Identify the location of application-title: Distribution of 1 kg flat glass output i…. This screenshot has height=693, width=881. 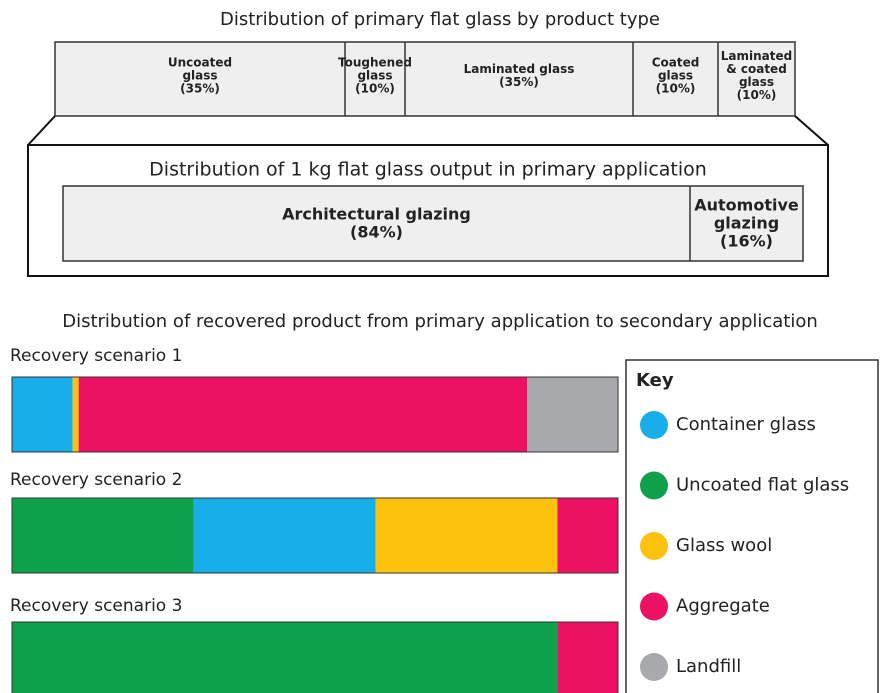
(428, 170).